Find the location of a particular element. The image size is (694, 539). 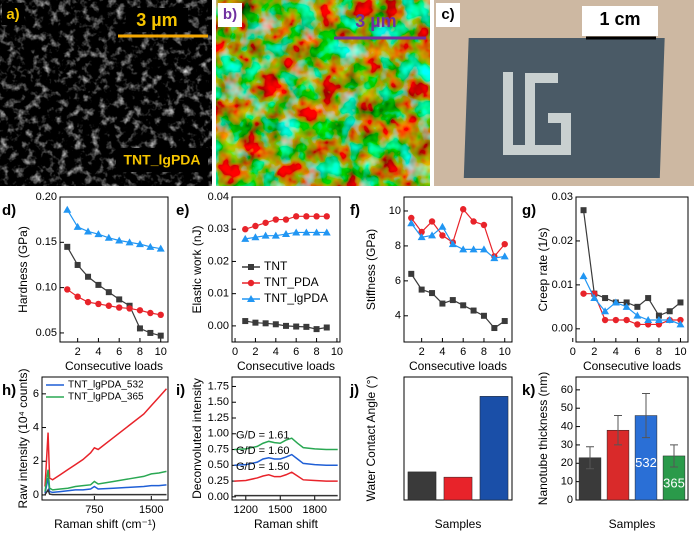

x-tick-label: 2 is located at coordinates (78, 352).